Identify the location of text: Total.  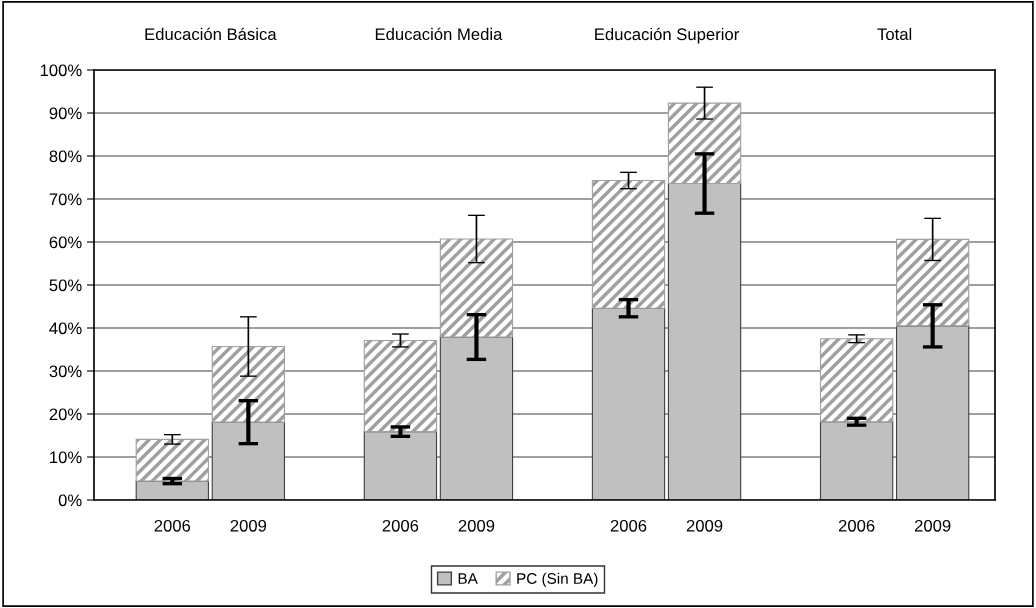
(894, 34).